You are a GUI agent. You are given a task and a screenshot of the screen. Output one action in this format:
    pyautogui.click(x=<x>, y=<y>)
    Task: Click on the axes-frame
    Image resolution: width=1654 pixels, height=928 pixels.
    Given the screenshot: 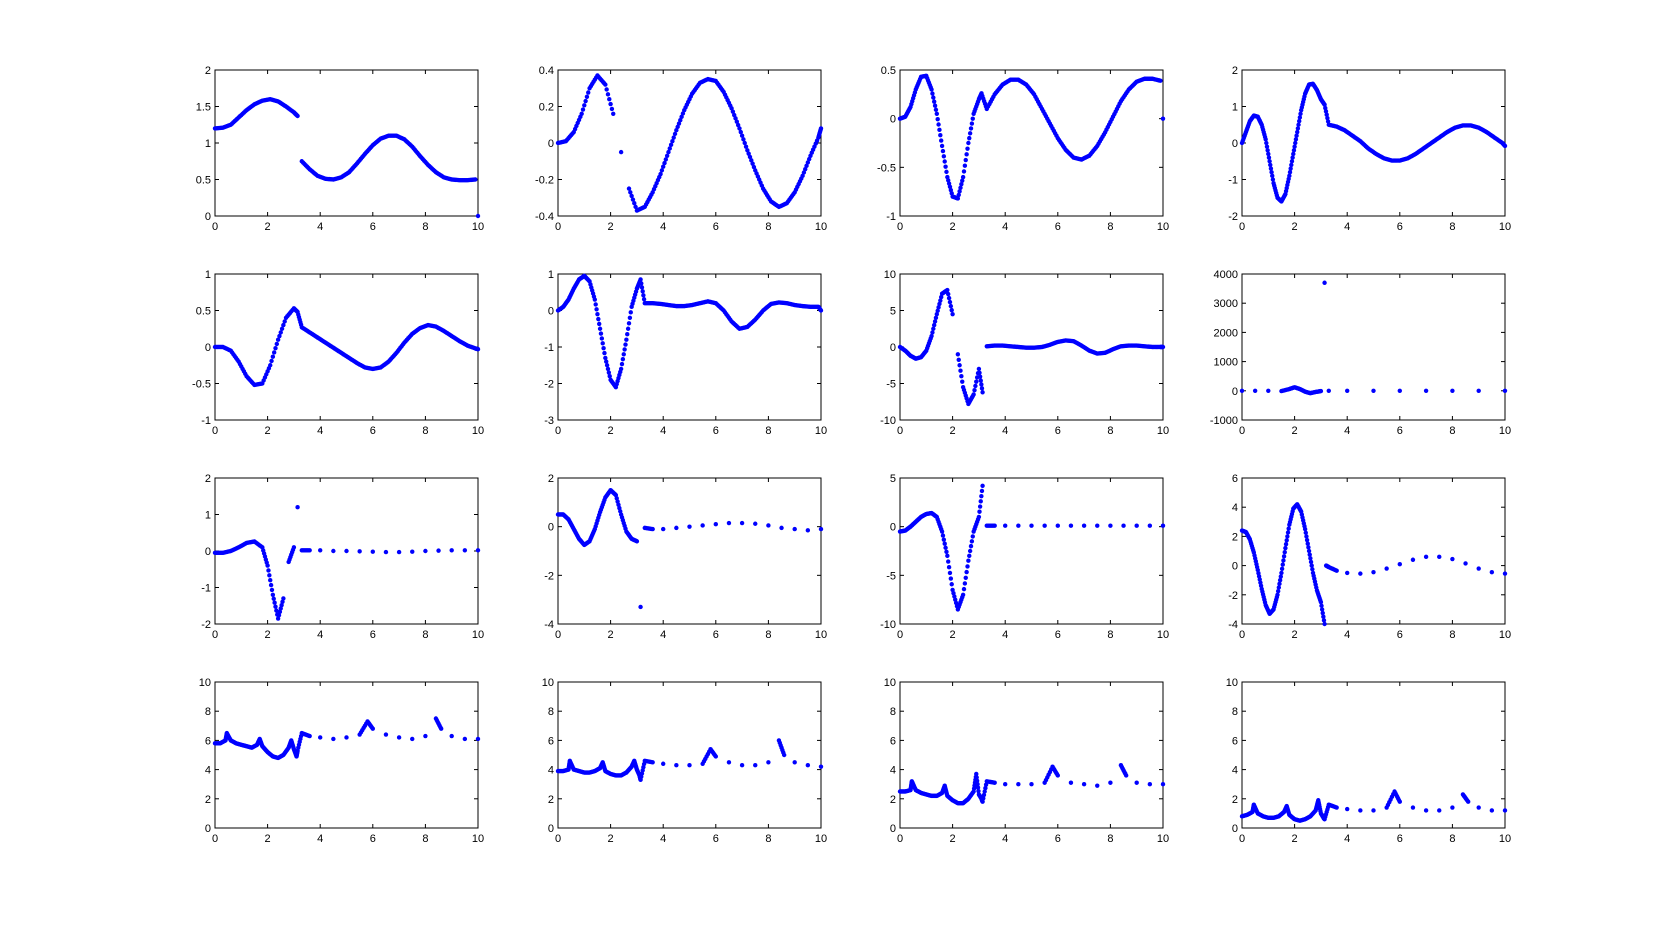 What is the action you would take?
    pyautogui.click(x=346, y=143)
    